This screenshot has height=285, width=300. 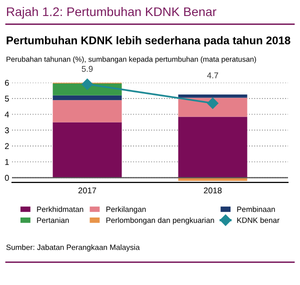 I want to click on x-tick-label: 2018, so click(x=213, y=190).